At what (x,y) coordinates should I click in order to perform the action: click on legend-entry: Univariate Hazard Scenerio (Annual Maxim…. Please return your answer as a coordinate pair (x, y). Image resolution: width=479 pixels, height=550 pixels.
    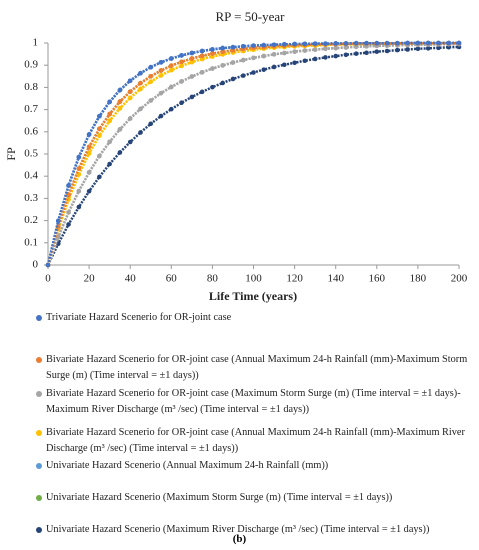
    Looking at the image, I should click on (253, 466).